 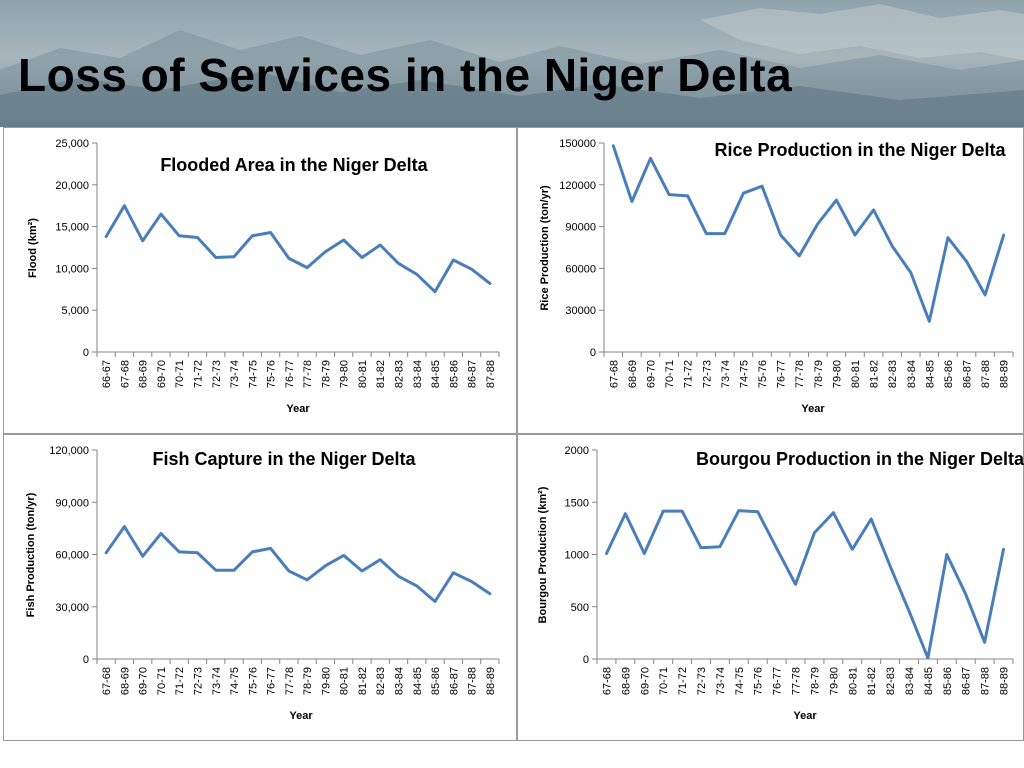 What do you see at coordinates (577, 503) in the screenshot?
I see `y-tick-label: 1500` at bounding box center [577, 503].